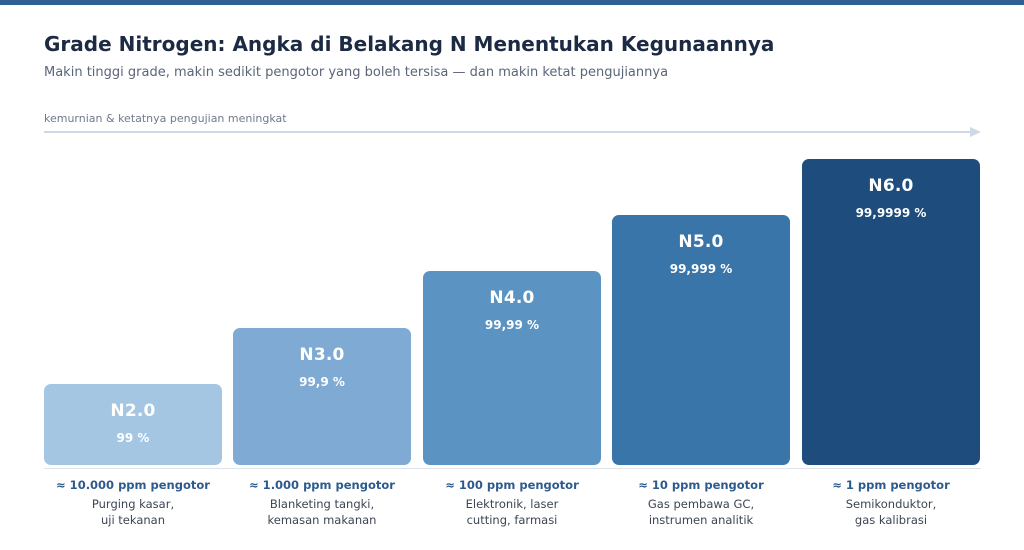  I want to click on top-accent-bar, so click(512, 2).